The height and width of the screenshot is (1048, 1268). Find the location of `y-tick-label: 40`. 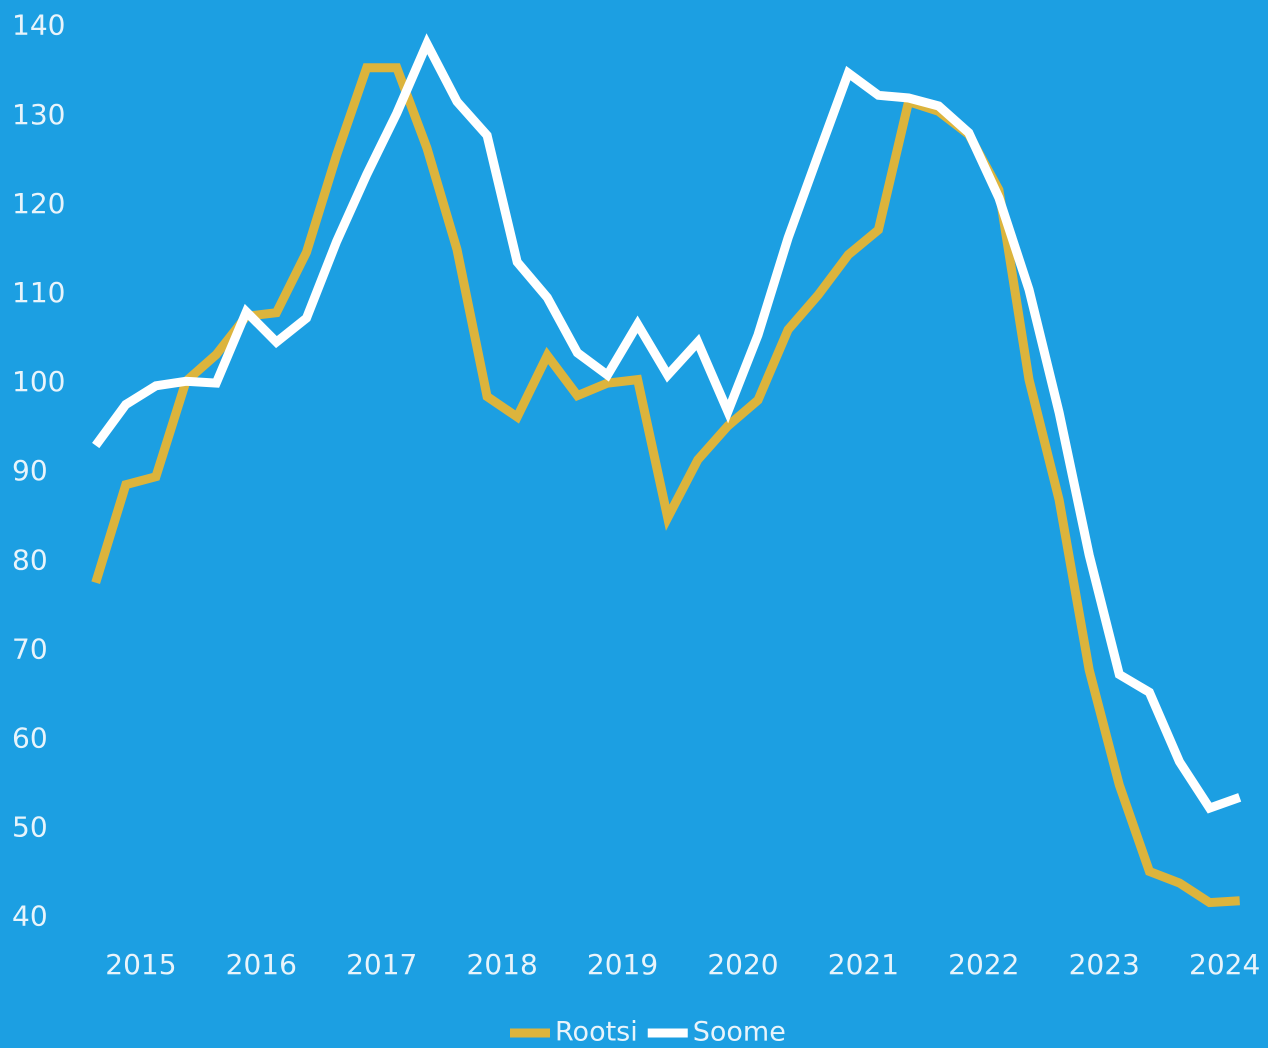

y-tick-label: 40 is located at coordinates (30, 916).